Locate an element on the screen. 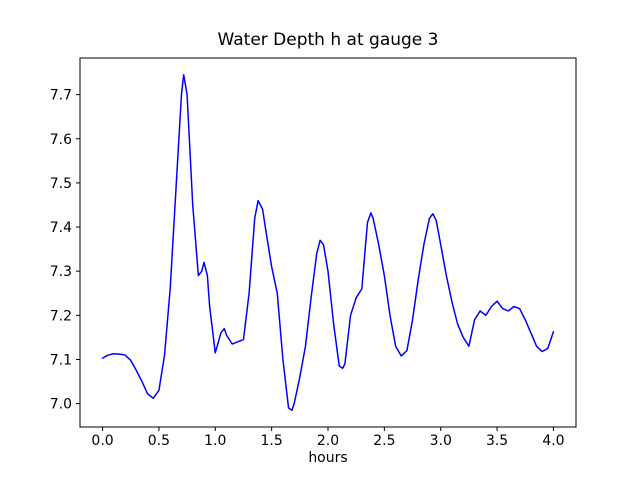 The width and height of the screenshot is (640, 480). y-tick-label: 7.1 is located at coordinates (61, 360).